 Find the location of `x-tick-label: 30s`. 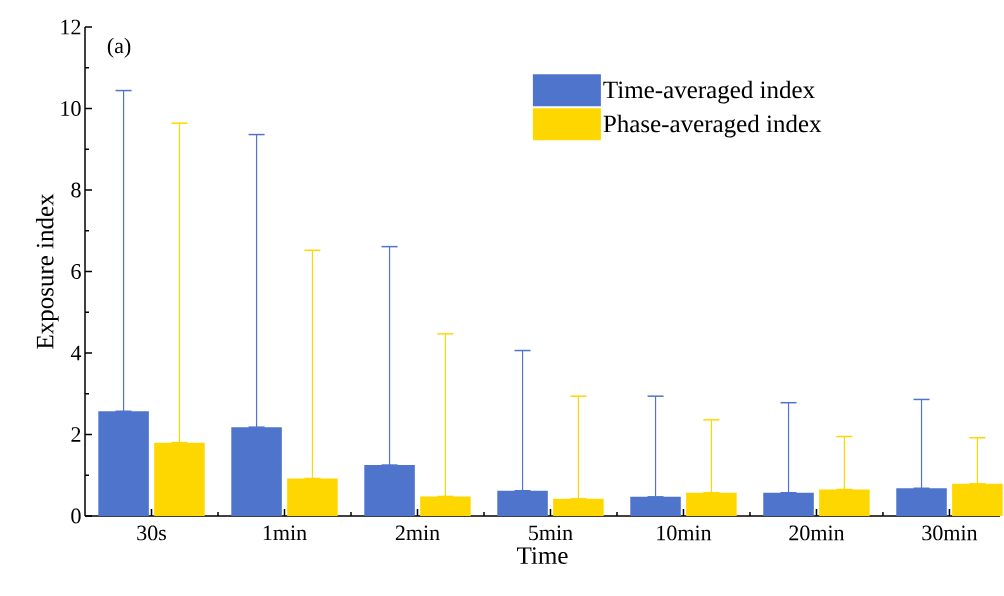

x-tick-label: 30s is located at coordinates (151, 533).